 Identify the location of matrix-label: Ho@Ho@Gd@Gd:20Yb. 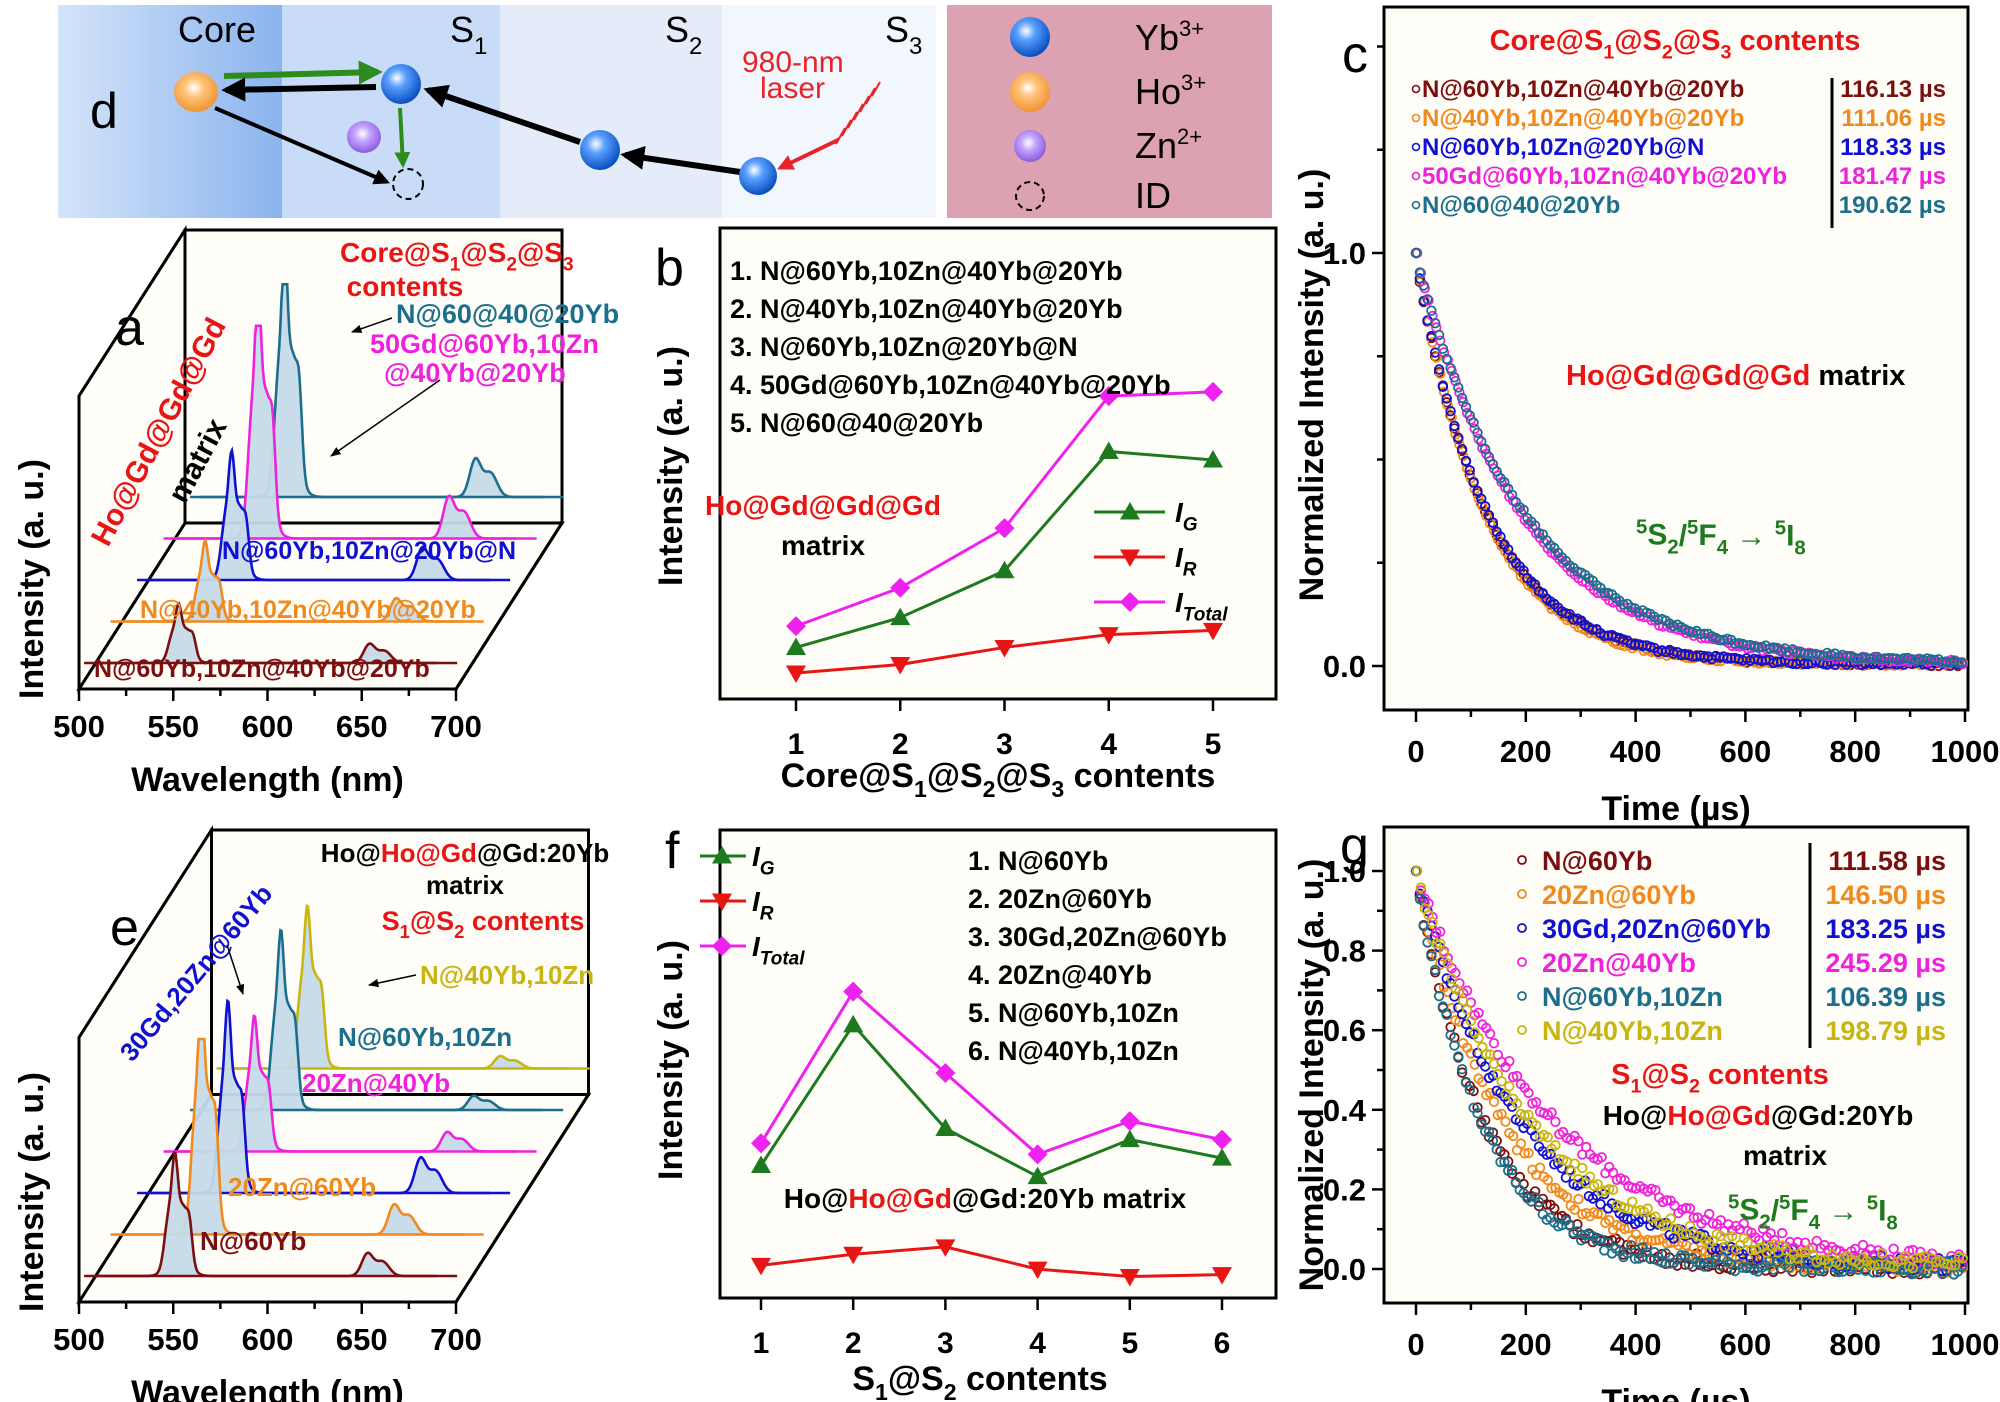
(1758, 1115).